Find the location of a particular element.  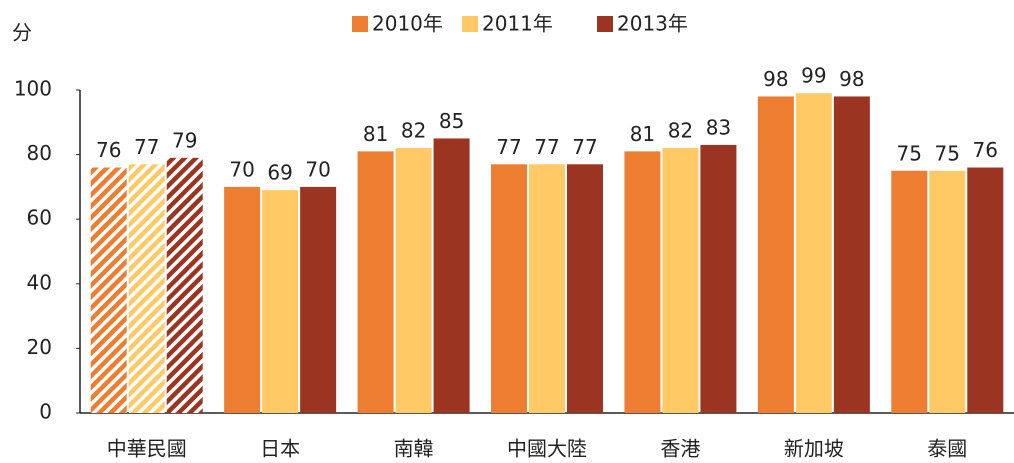

legend-label: 2010年 is located at coordinates (407, 24).